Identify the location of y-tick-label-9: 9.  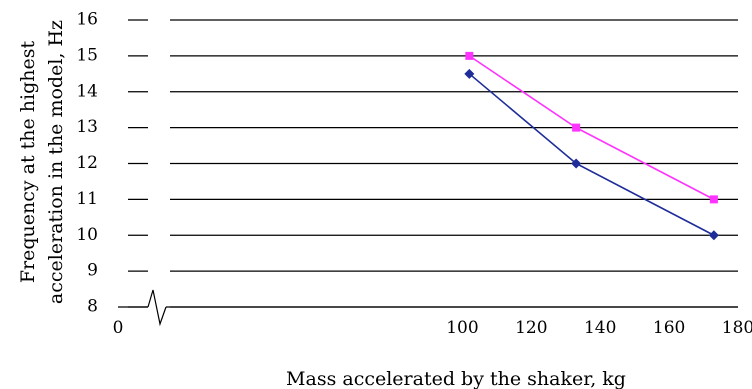
(92, 271).